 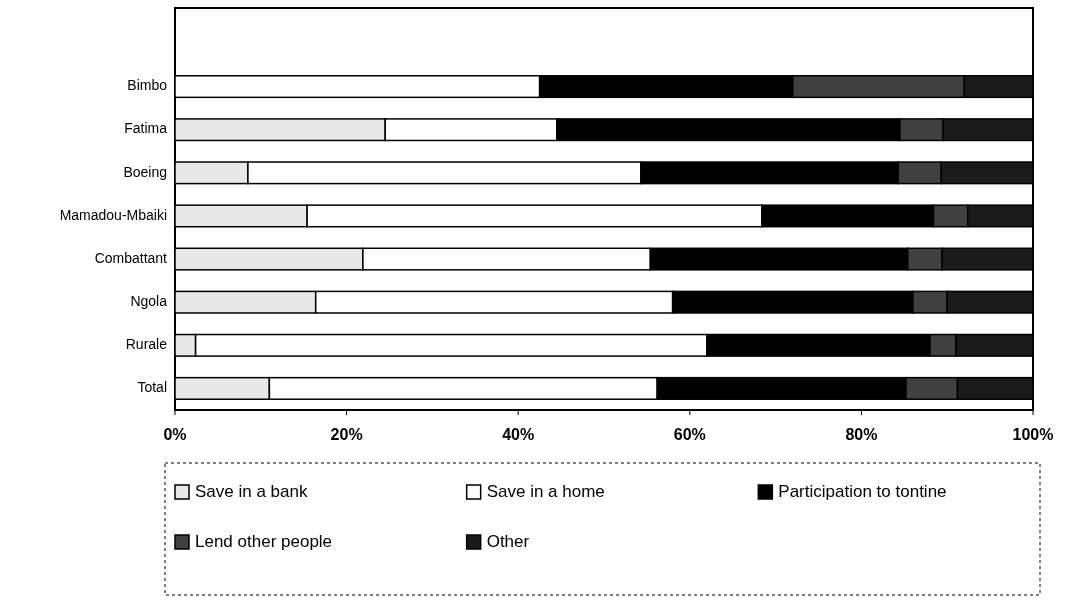 What do you see at coordinates (508, 542) in the screenshot?
I see `legend-label: Other` at bounding box center [508, 542].